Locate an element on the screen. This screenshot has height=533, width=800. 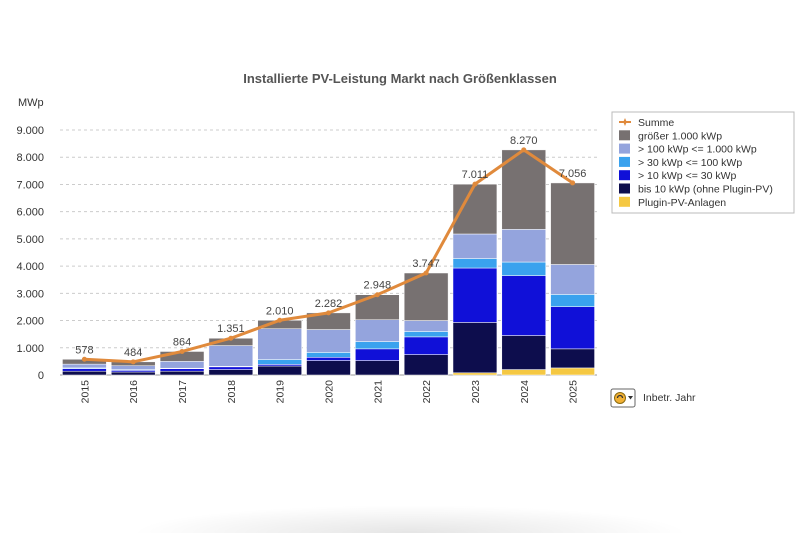
x-tick-label: 2019 is located at coordinates (281, 392).